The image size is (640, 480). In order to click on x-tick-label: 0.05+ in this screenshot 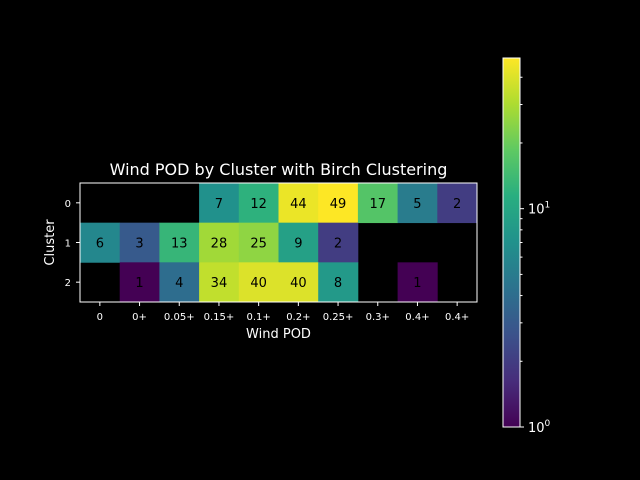, I will do `click(179, 317)`.